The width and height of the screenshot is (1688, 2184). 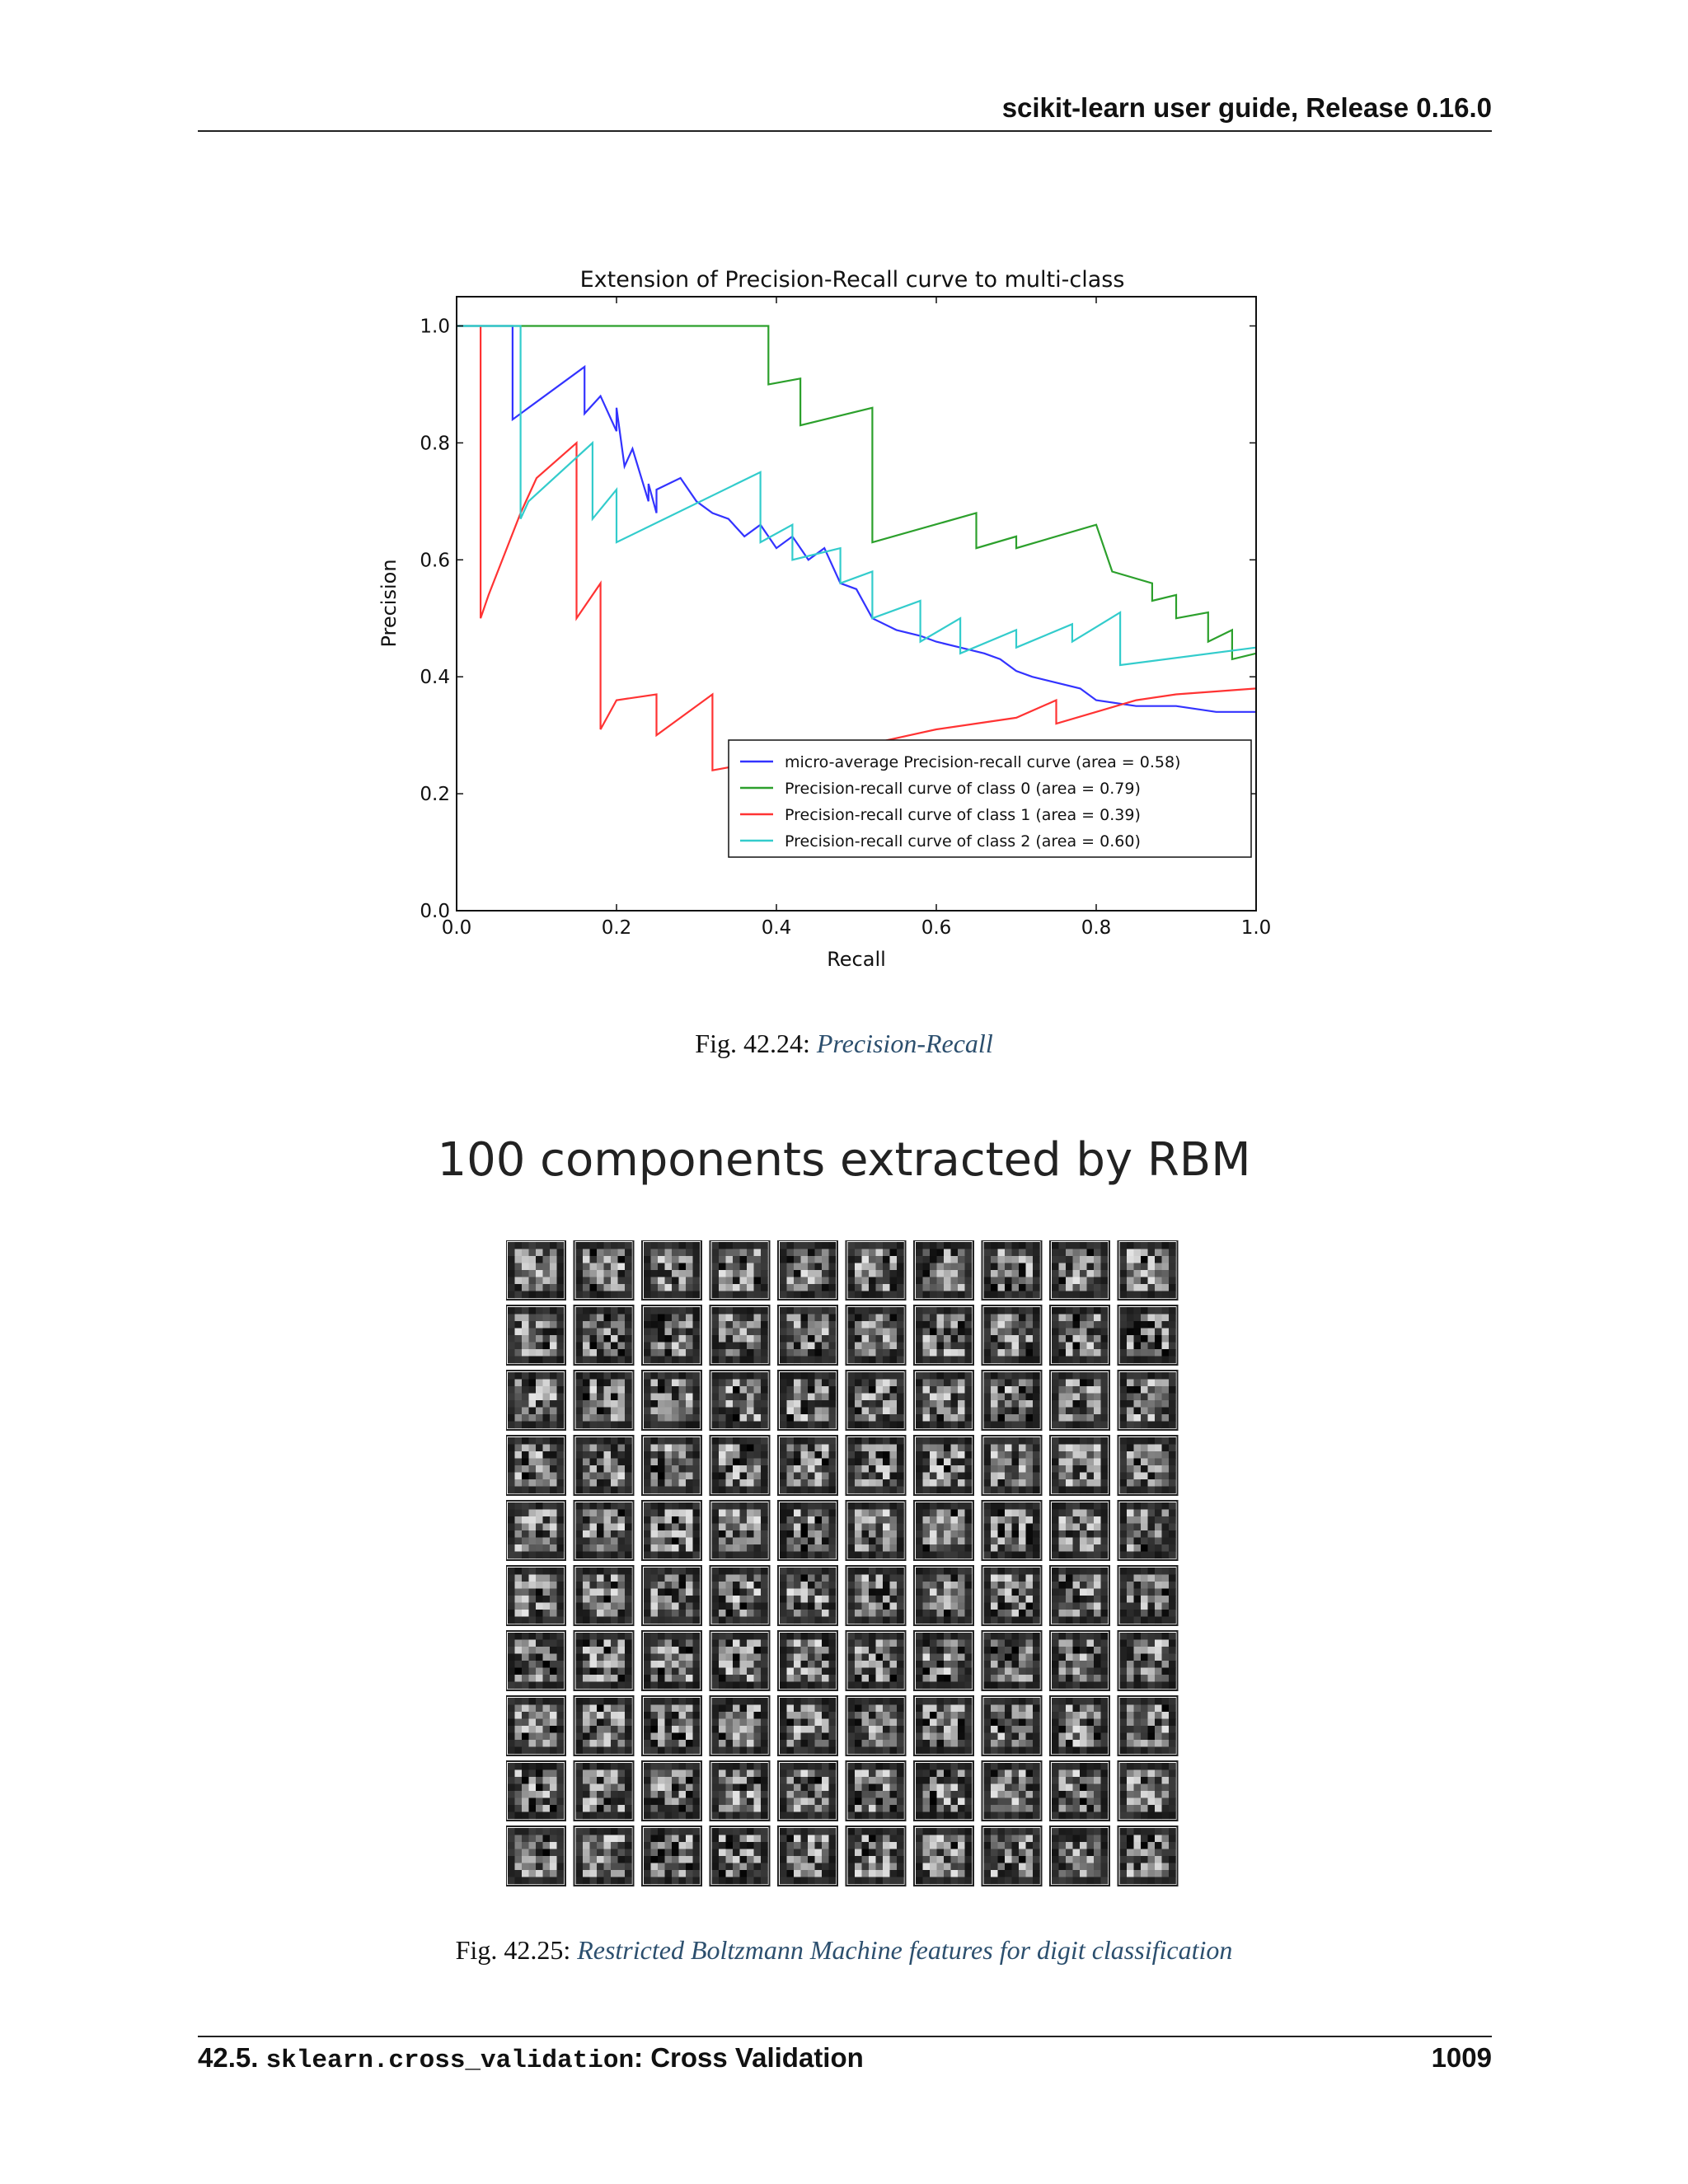 I want to click on footer-module: sklearn.cross_validation, so click(x=450, y=2060).